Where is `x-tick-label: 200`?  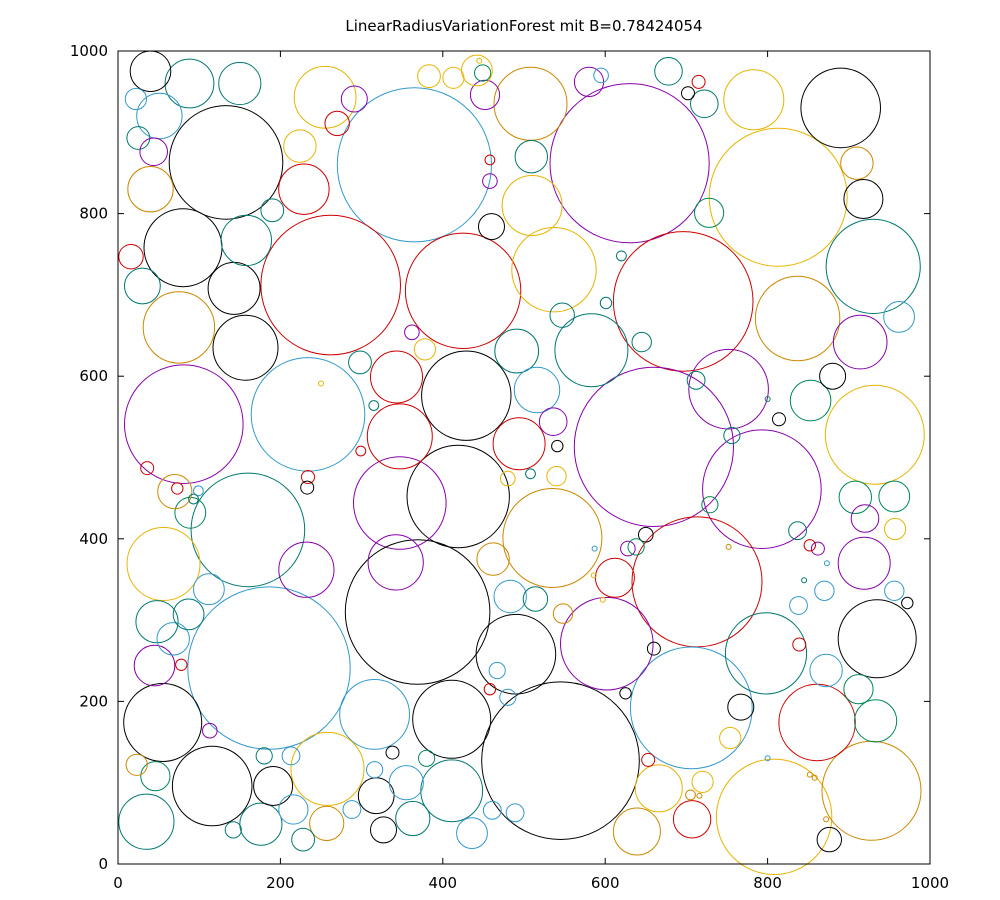 x-tick-label: 200 is located at coordinates (280, 883).